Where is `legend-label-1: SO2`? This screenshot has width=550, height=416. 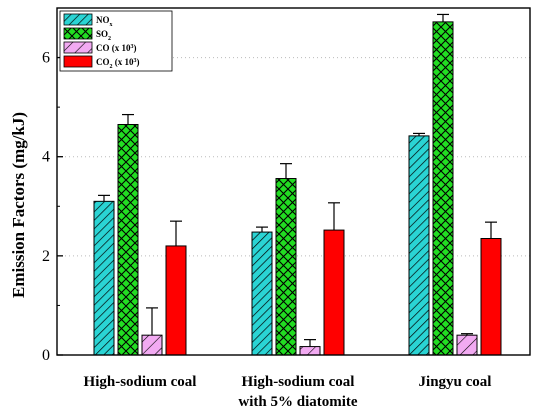 legend-label-1: SO2 is located at coordinates (103, 35).